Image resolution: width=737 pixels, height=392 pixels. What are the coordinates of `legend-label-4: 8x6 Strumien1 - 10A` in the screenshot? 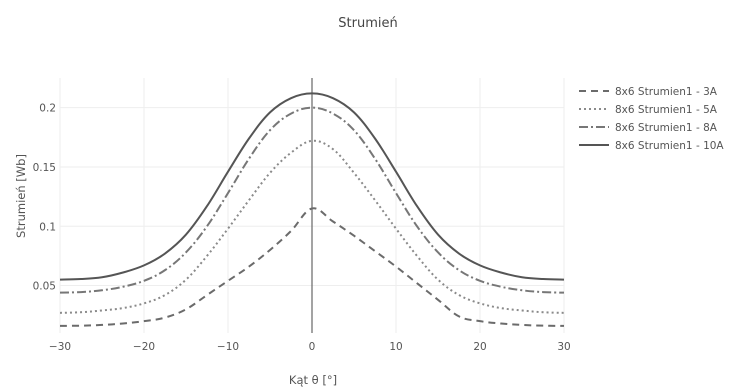 It's located at (669, 146).